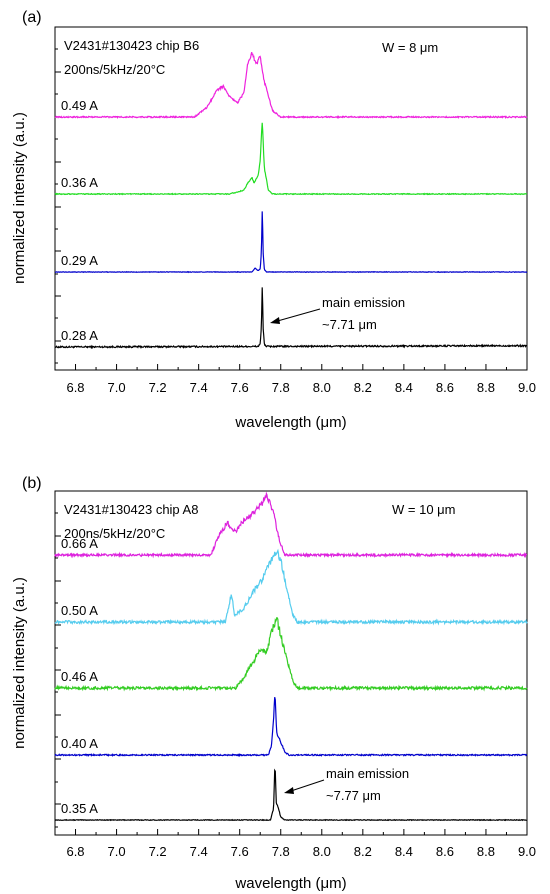 The width and height of the screenshot is (550, 894). I want to click on panel-b-y-axis-label: normalized intensity (a.u.), so click(19, 663).